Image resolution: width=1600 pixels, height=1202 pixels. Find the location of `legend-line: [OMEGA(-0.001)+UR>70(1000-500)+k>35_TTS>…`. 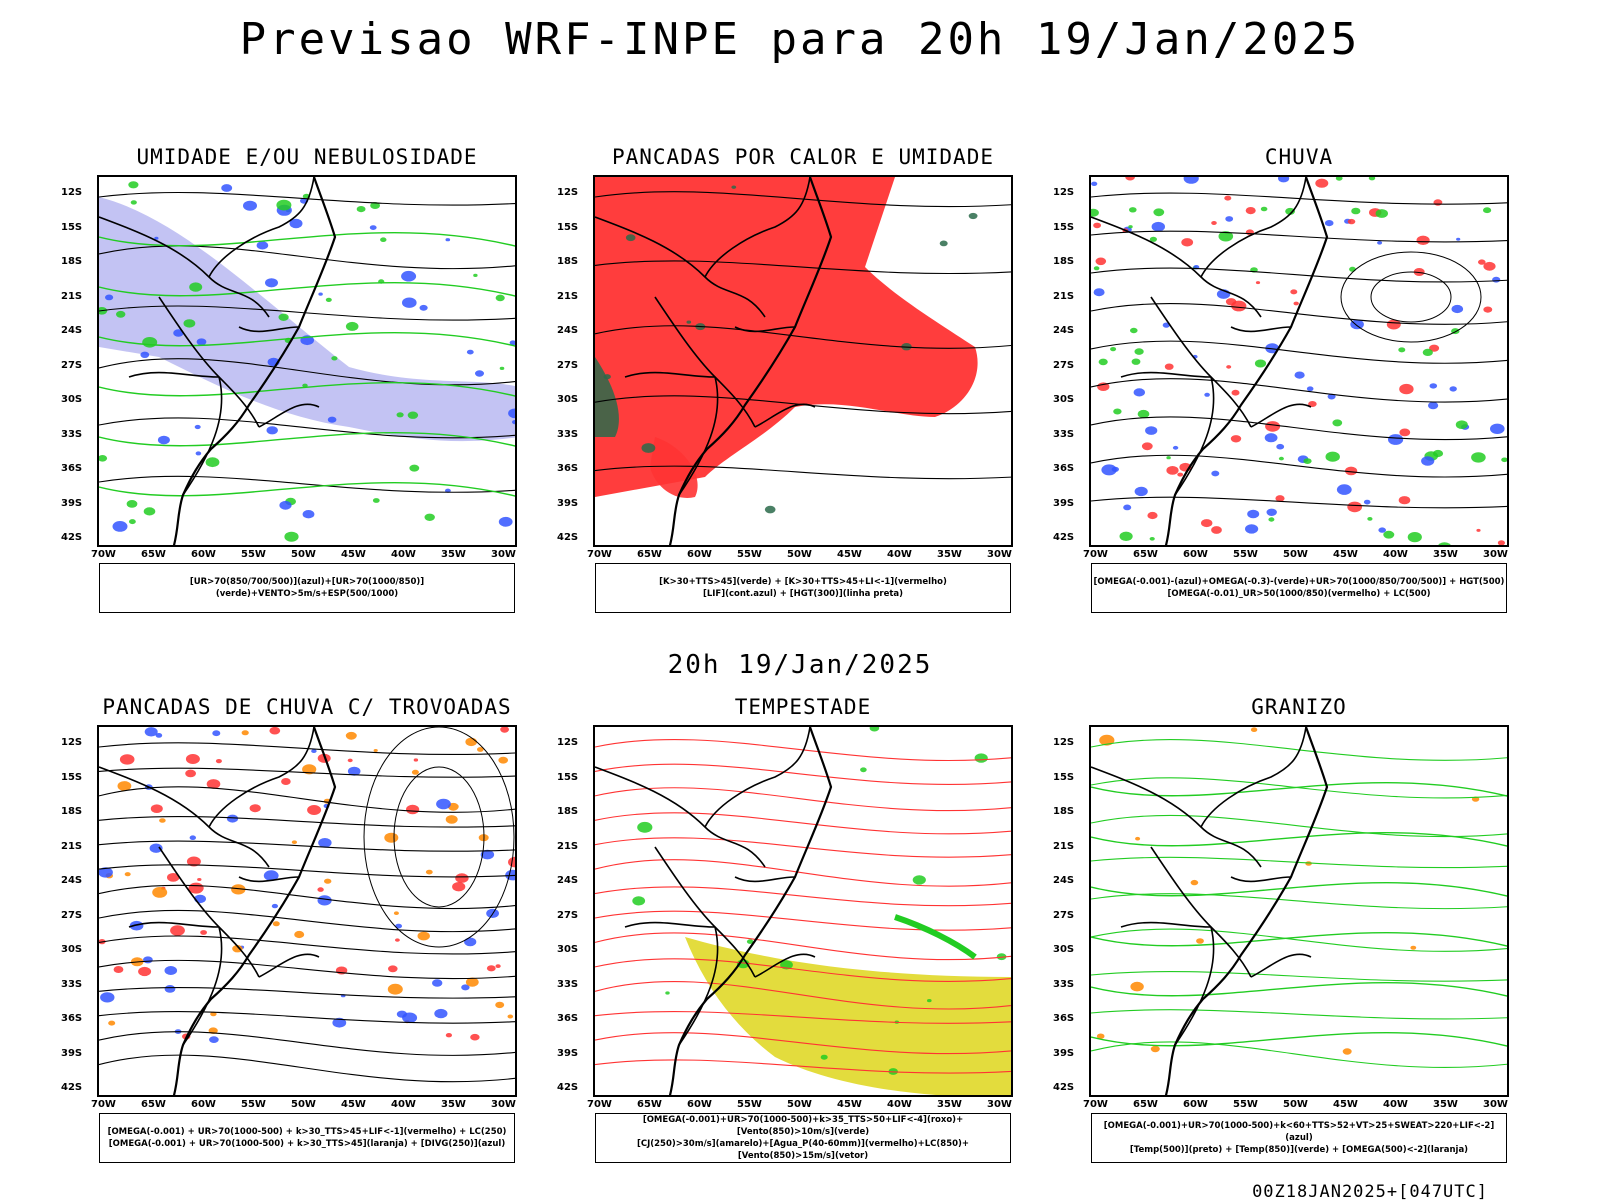

legend-line: [OMEGA(-0.001)+UR>70(1000-500)+k>35_TTS>… is located at coordinates (803, 1126).